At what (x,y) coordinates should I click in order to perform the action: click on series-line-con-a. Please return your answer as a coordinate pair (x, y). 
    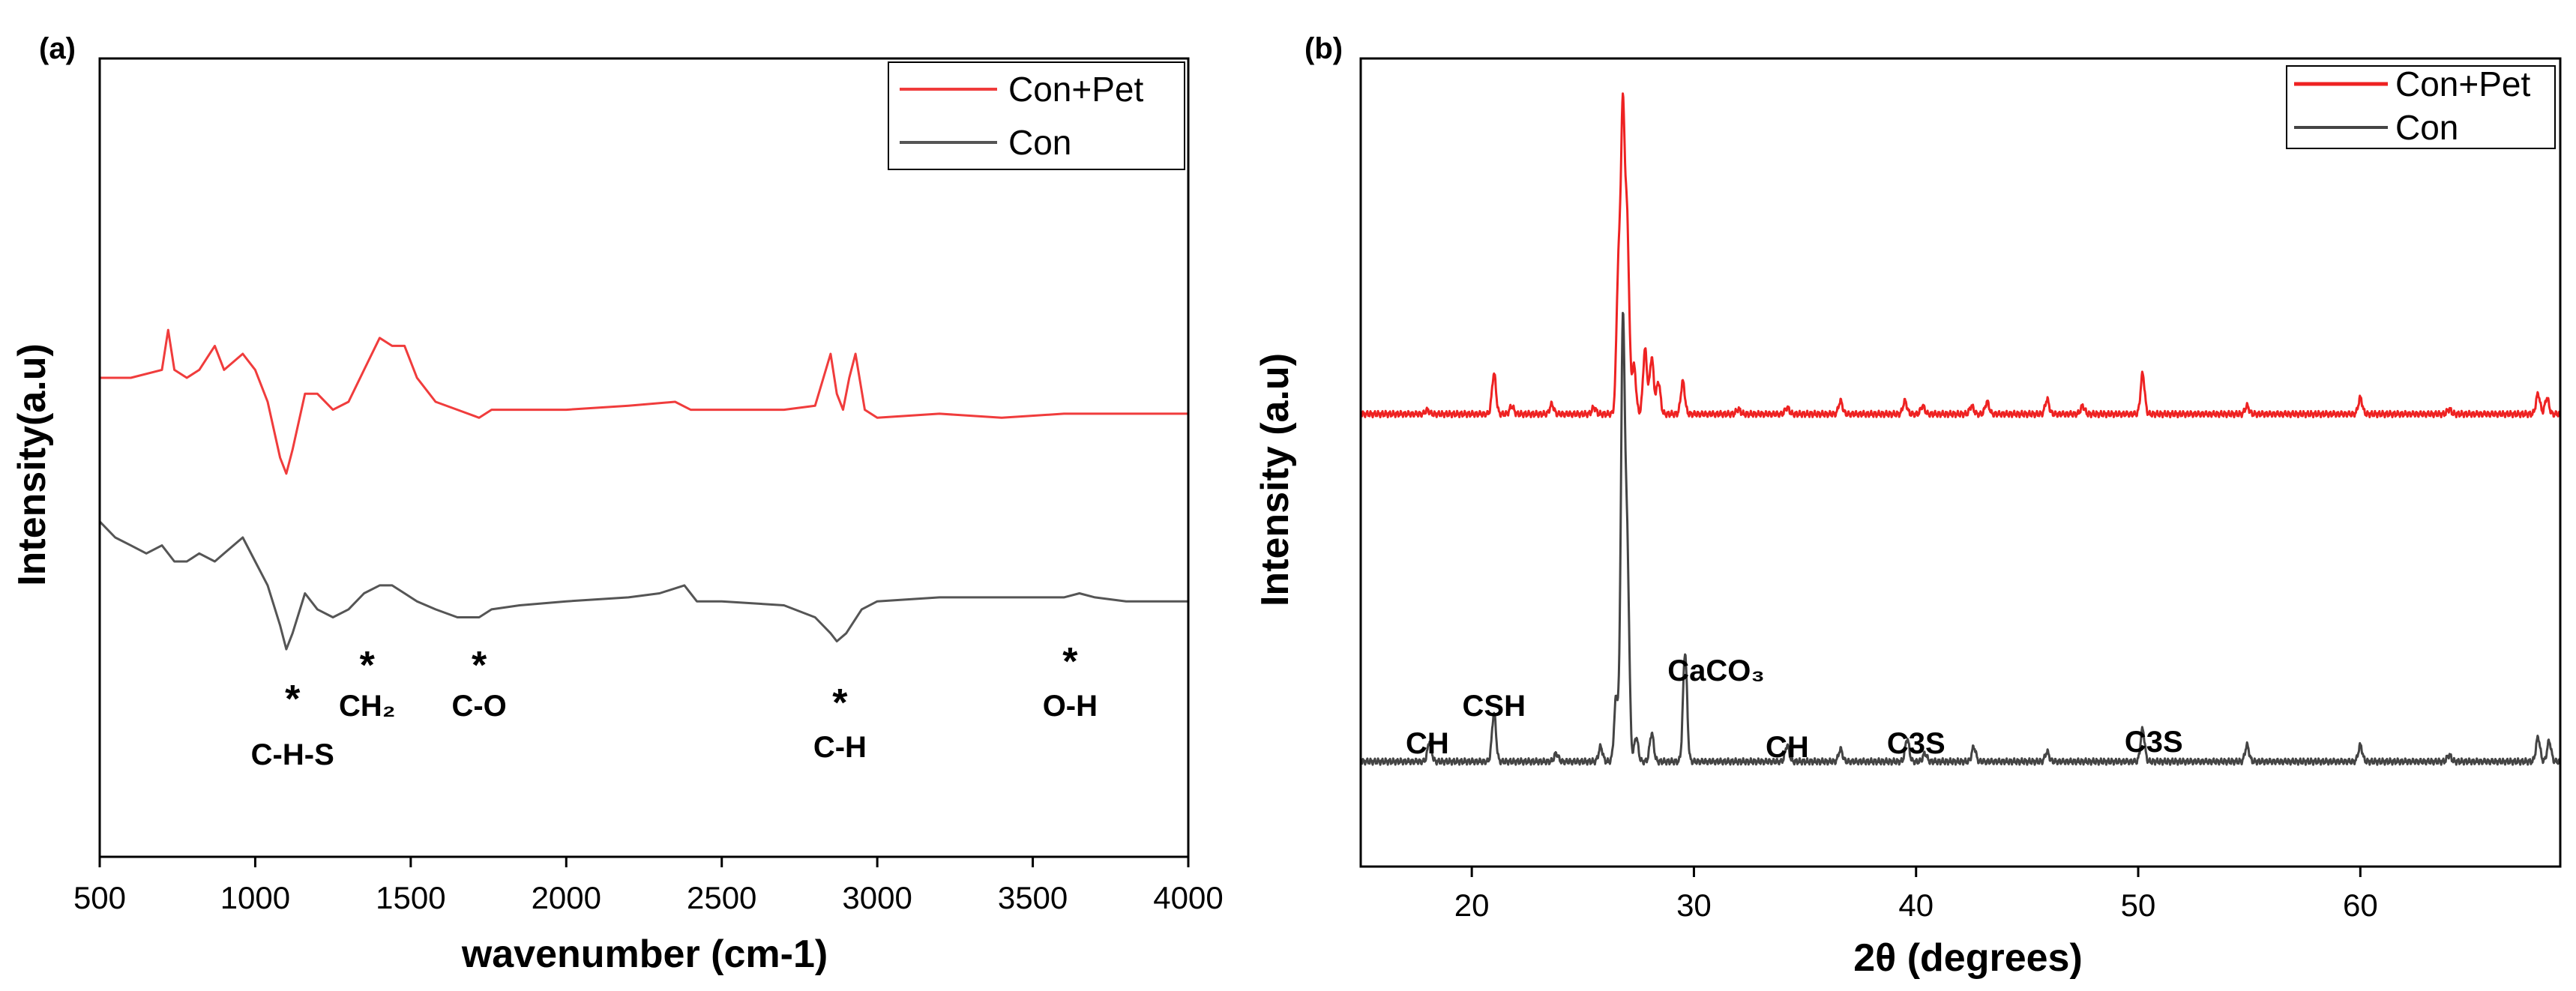
    Looking at the image, I should click on (643, 585).